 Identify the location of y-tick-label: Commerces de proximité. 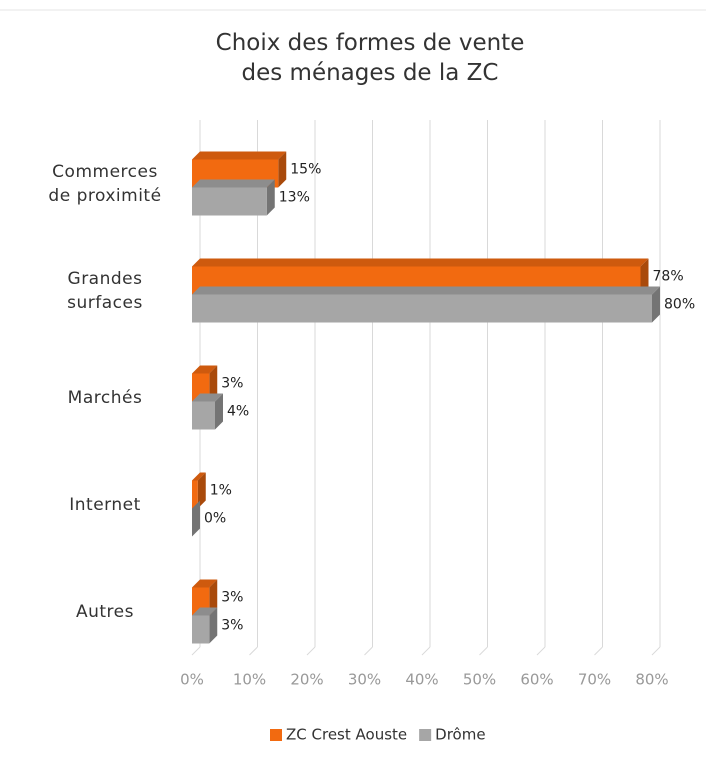
(105, 183).